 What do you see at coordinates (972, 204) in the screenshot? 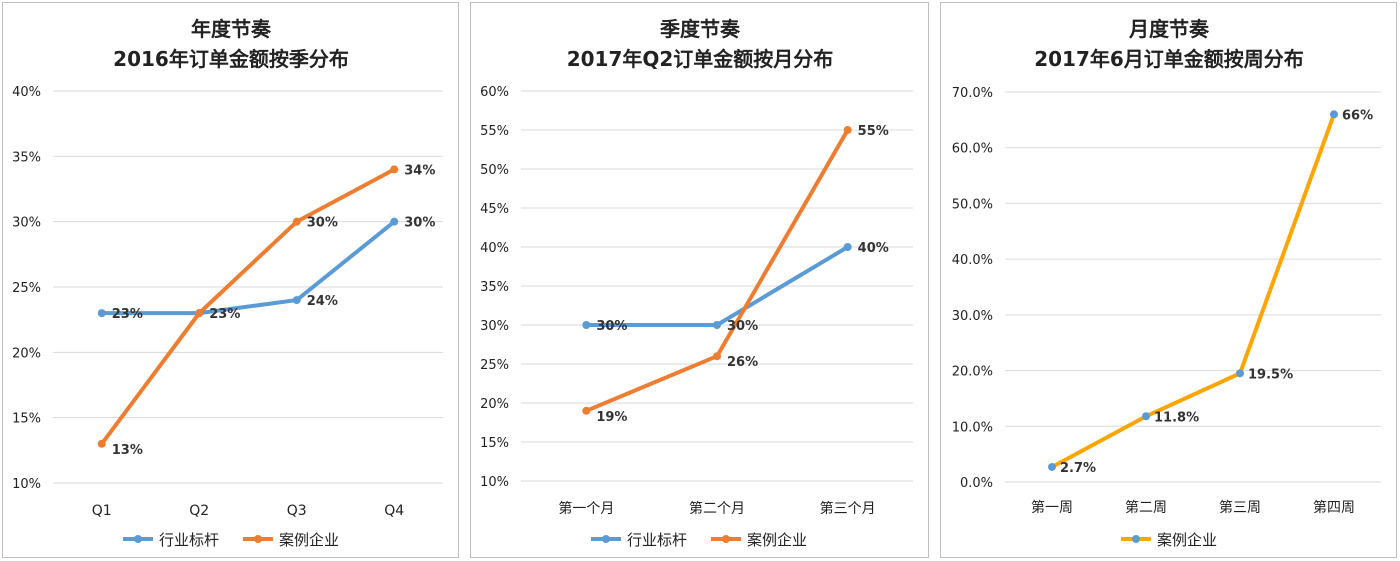
I see `y-tick-label: 50.0%` at bounding box center [972, 204].